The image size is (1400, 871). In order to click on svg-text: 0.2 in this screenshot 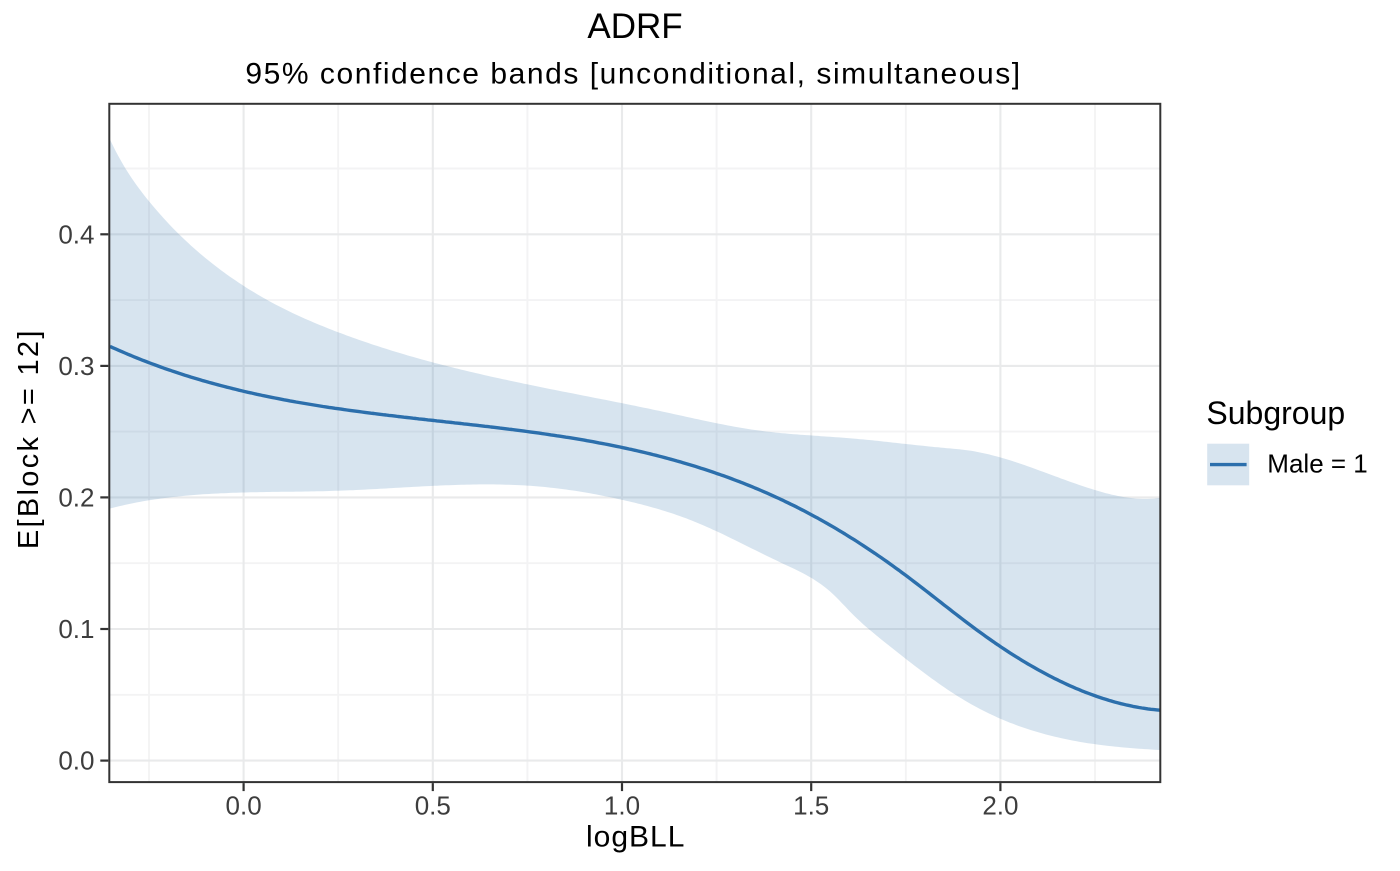, I will do `click(76, 497)`.